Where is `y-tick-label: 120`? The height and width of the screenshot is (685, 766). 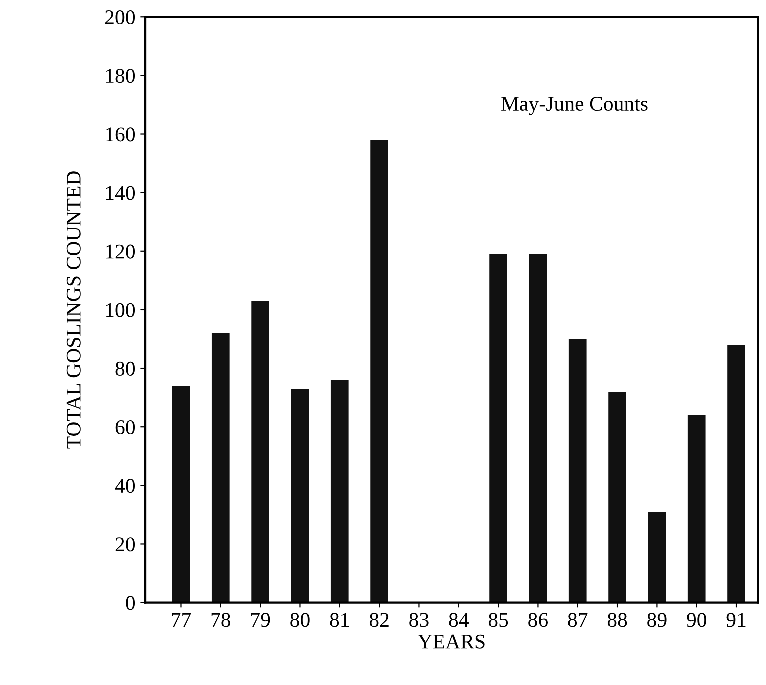 y-tick-label: 120 is located at coordinates (121, 251).